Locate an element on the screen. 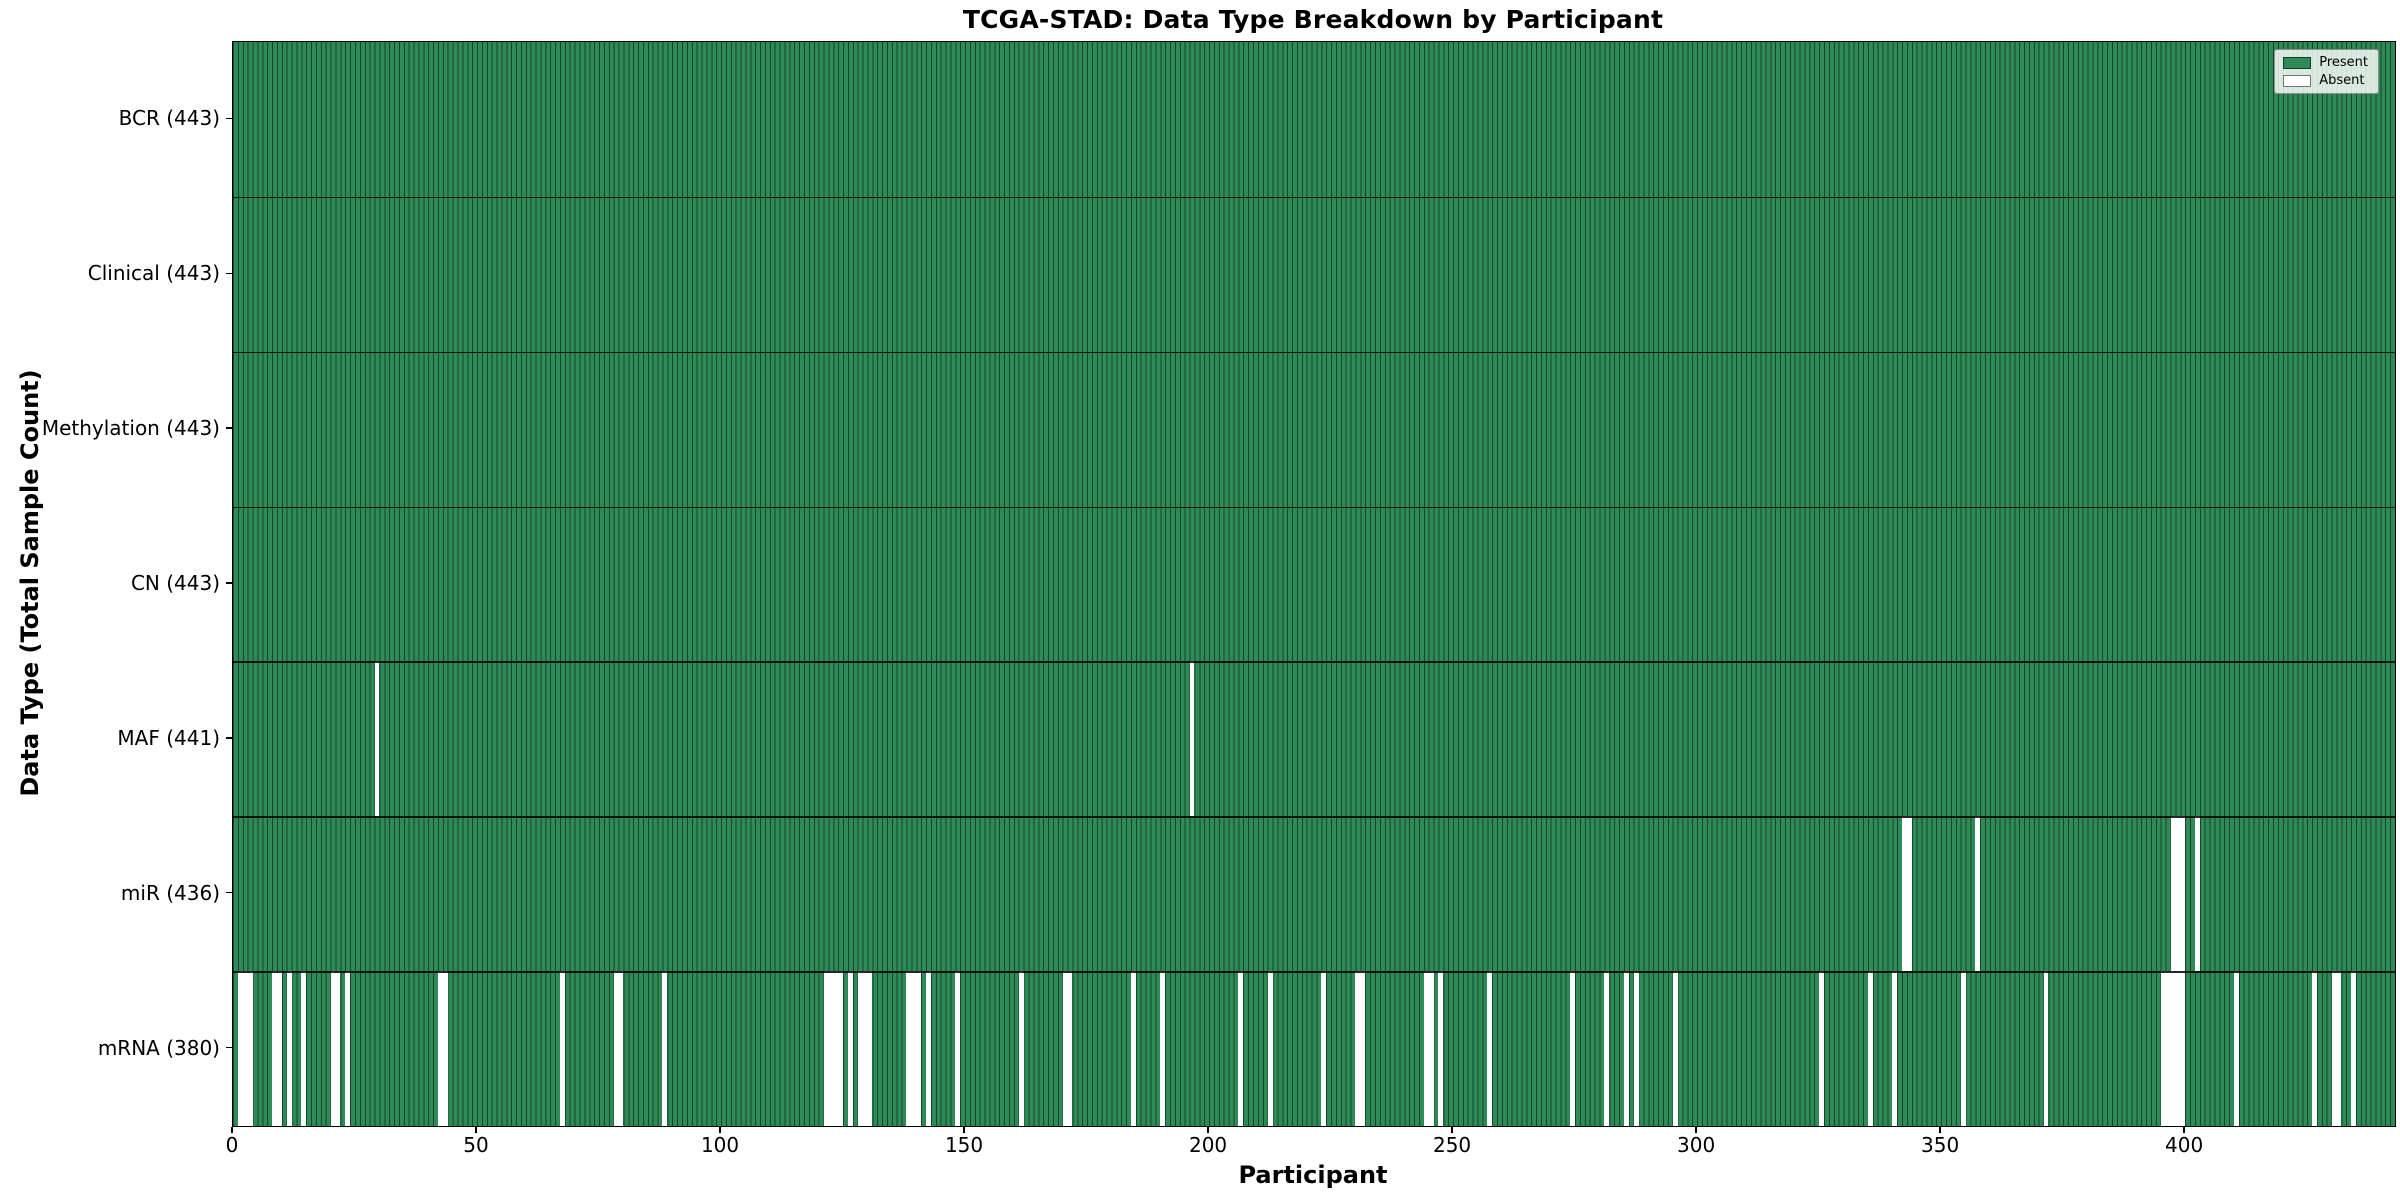 Image resolution: width=2400 pixels, height=1200 pixels. x-tick-label: 400 is located at coordinates (2184, 1145).